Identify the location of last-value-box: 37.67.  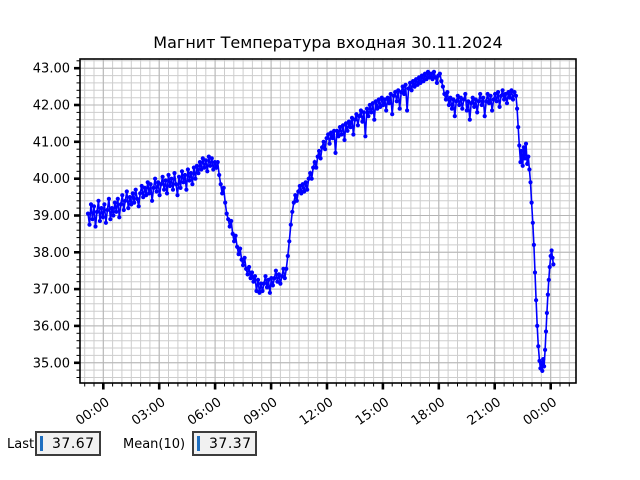
(68, 443).